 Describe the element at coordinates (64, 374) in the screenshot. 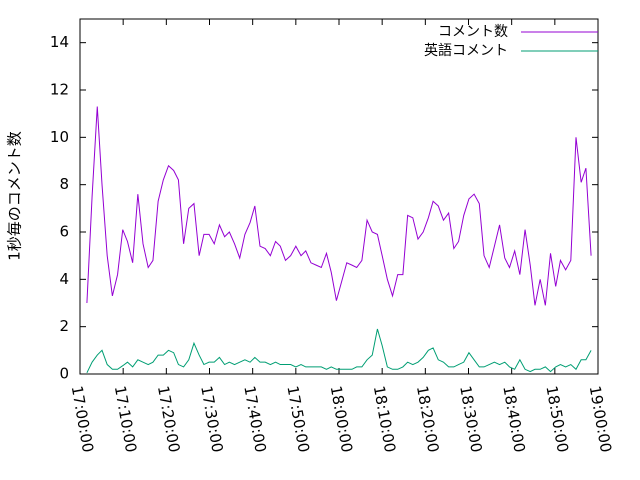

I see `y-tick-label: 0` at that location.